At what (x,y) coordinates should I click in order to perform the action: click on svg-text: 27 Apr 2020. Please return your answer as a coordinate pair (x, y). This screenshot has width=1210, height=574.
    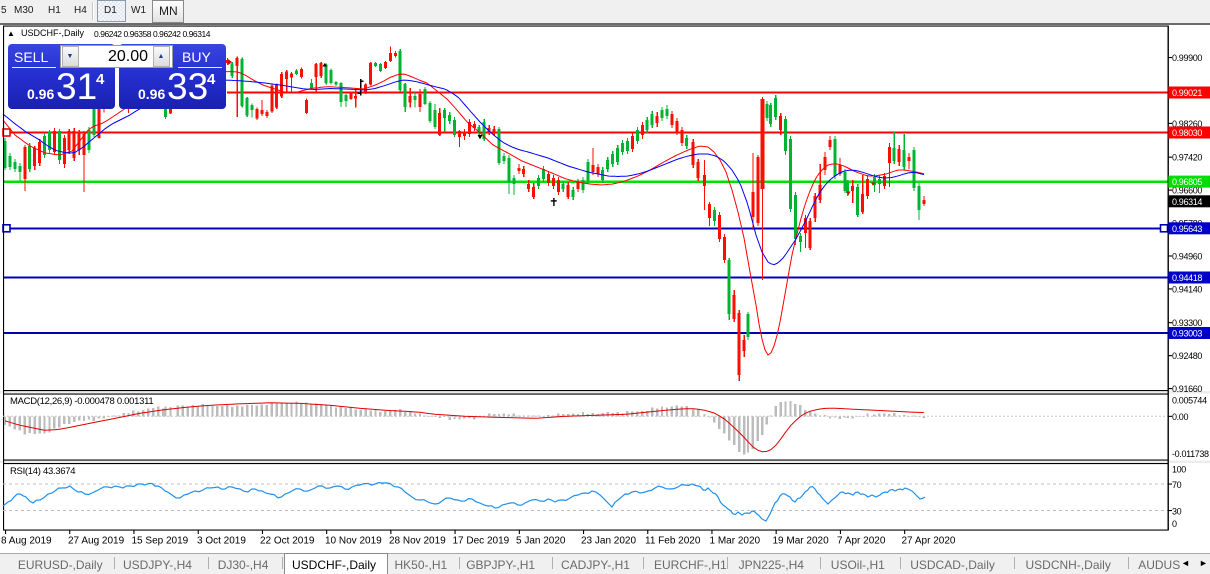
    Looking at the image, I should click on (929, 541).